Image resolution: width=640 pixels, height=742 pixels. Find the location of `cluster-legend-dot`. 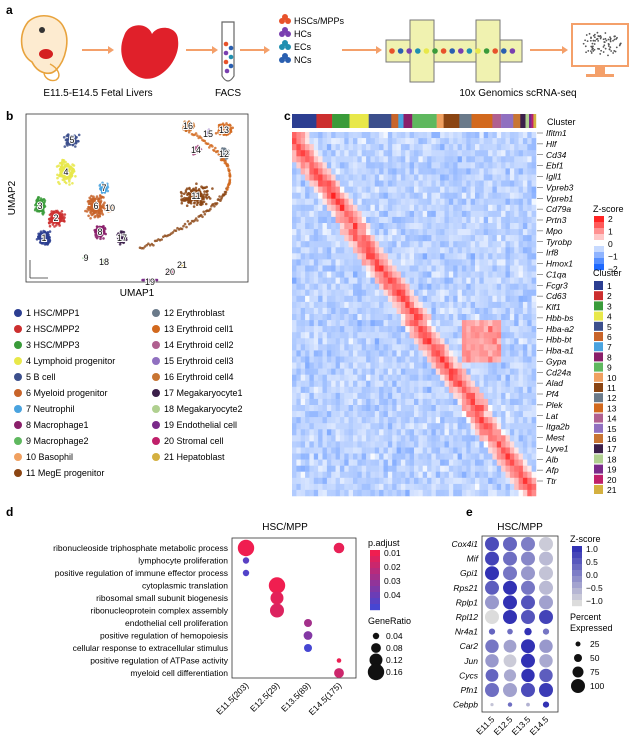

cluster-legend-dot is located at coordinates (156, 457).